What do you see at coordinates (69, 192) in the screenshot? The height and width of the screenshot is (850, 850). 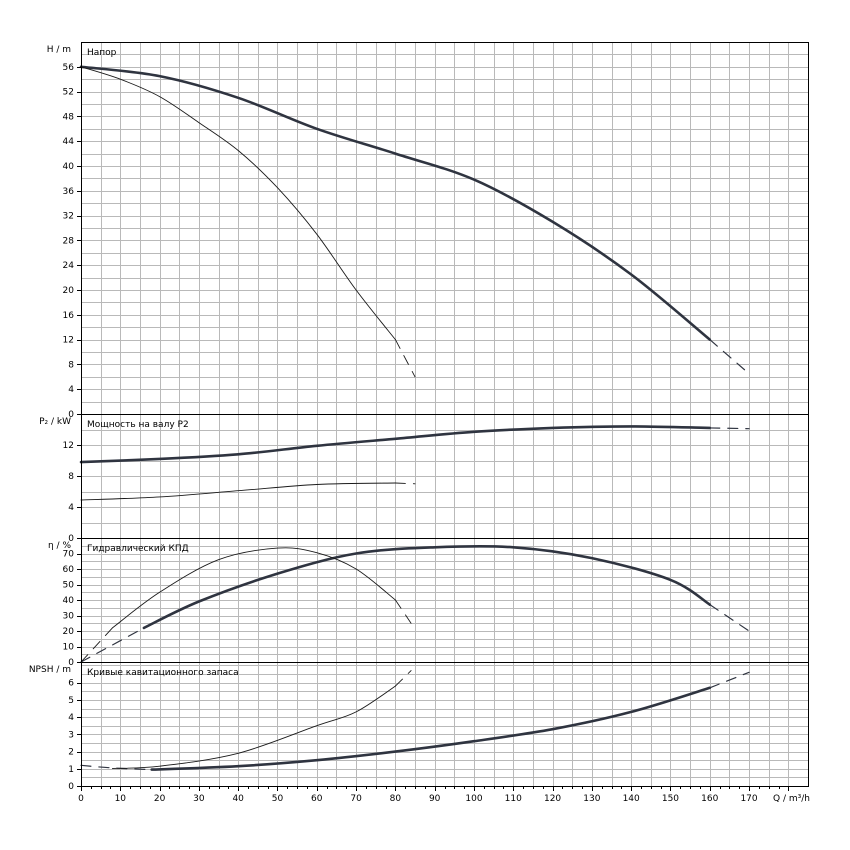 I see `head-y-tick-label: 36` at bounding box center [69, 192].